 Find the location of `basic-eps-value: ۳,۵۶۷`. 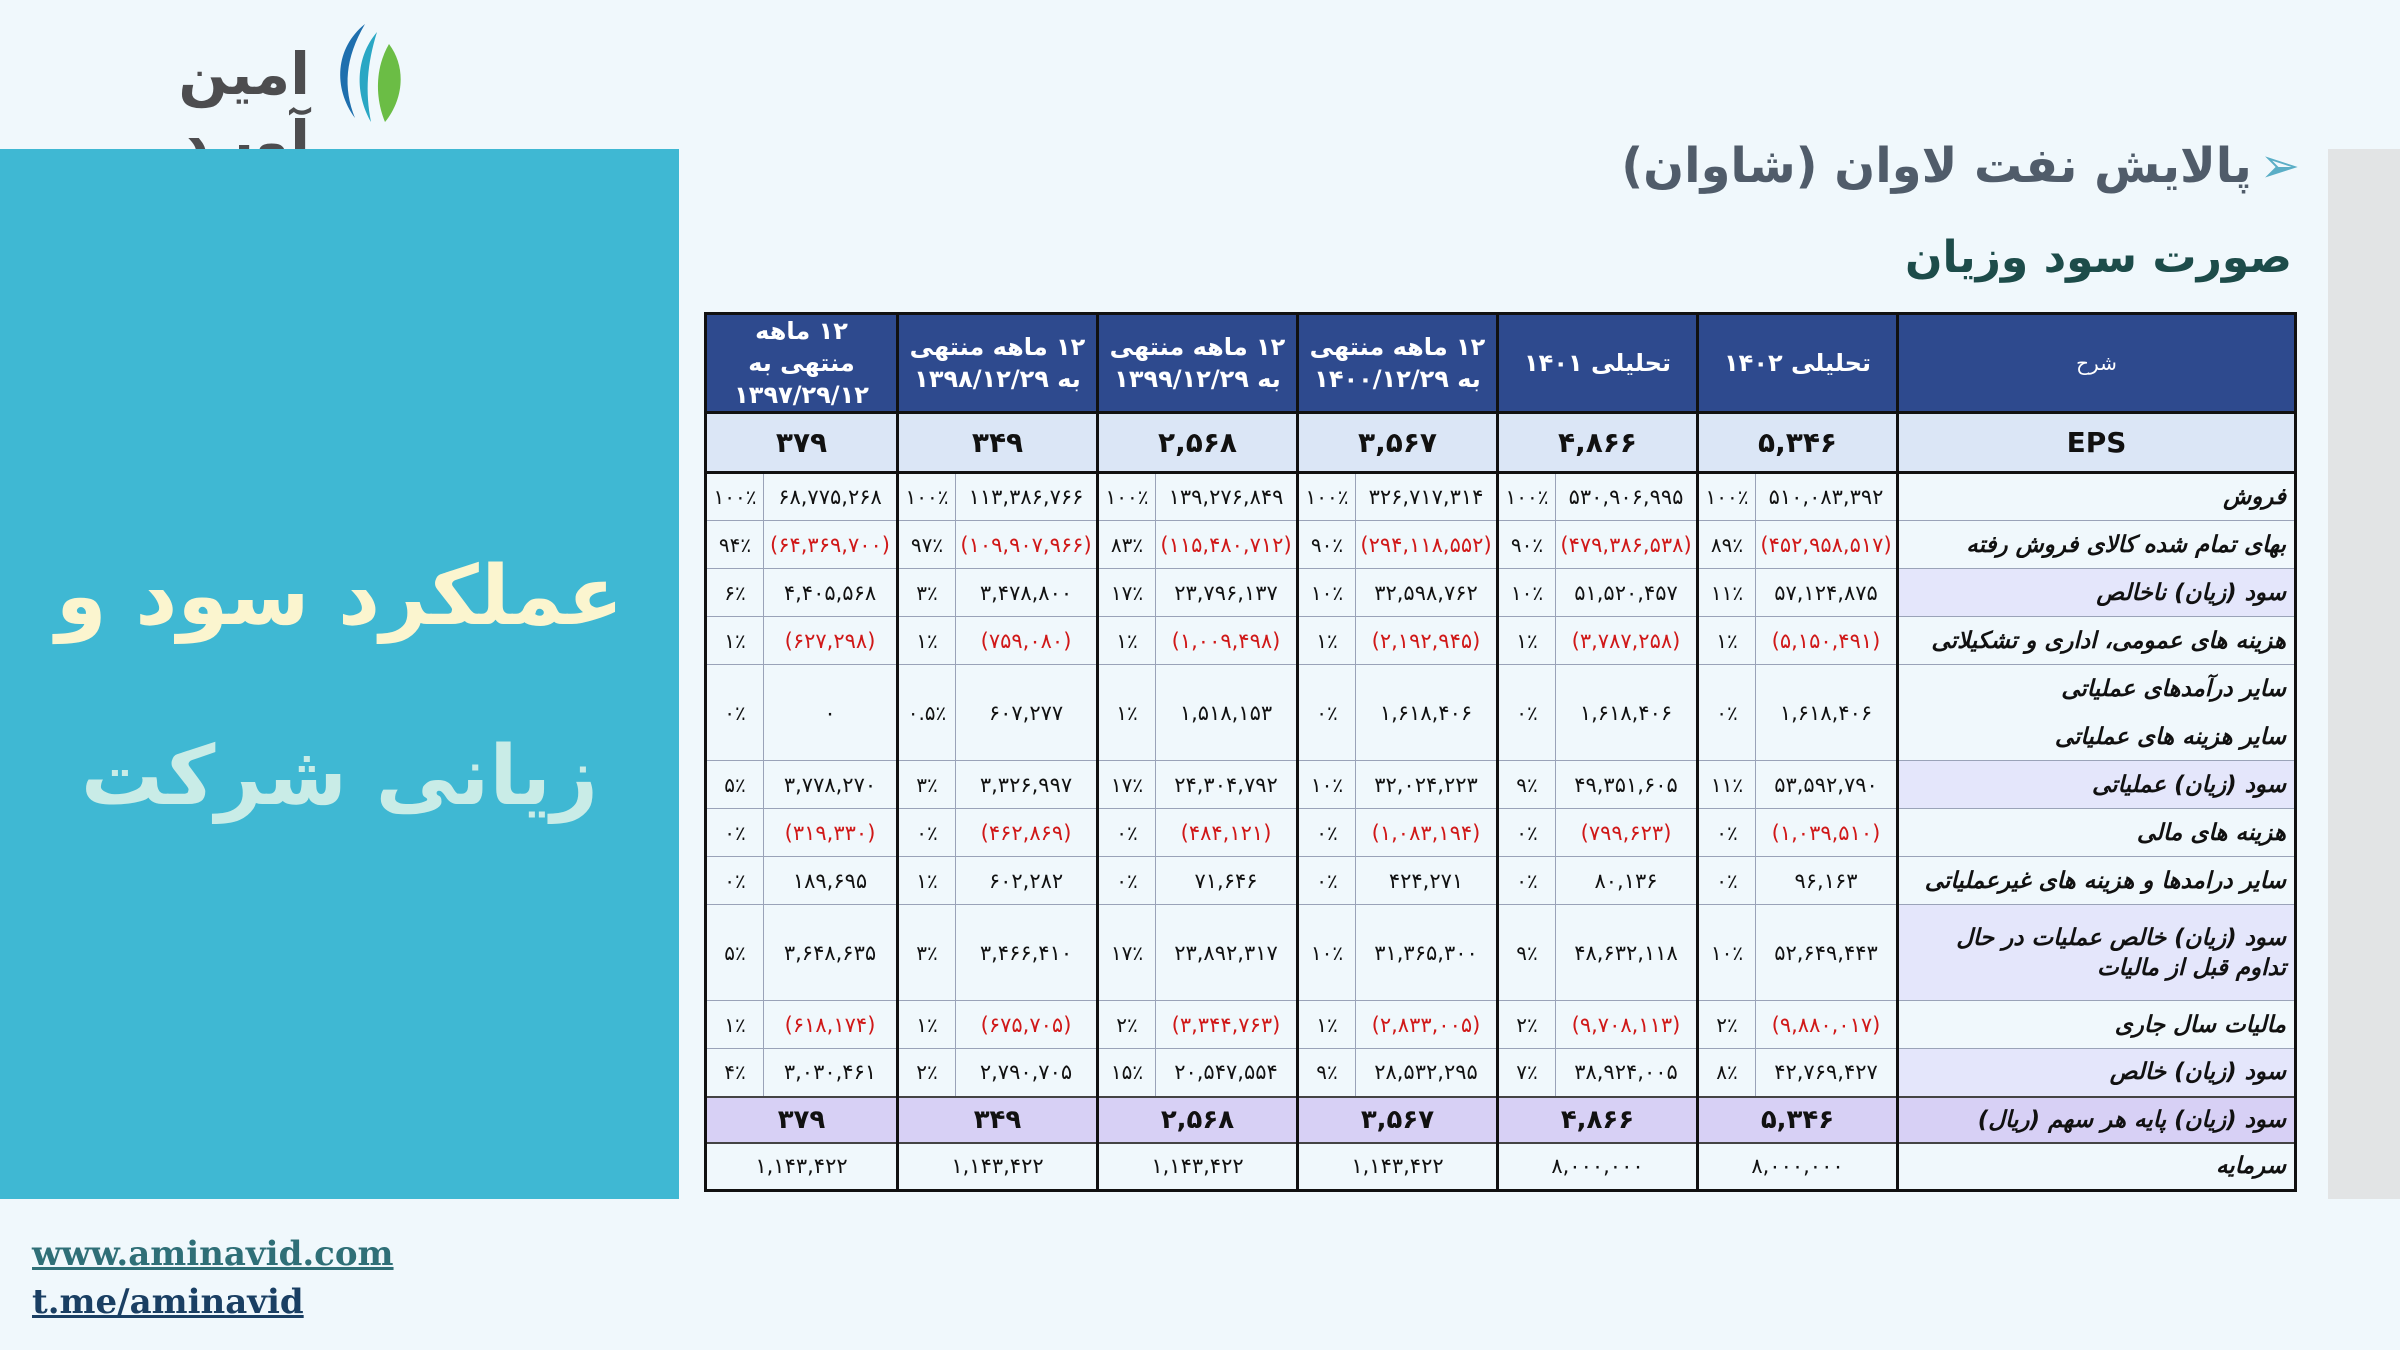

basic-eps-value: ۳,۵۶۷ is located at coordinates (1397, 1119).